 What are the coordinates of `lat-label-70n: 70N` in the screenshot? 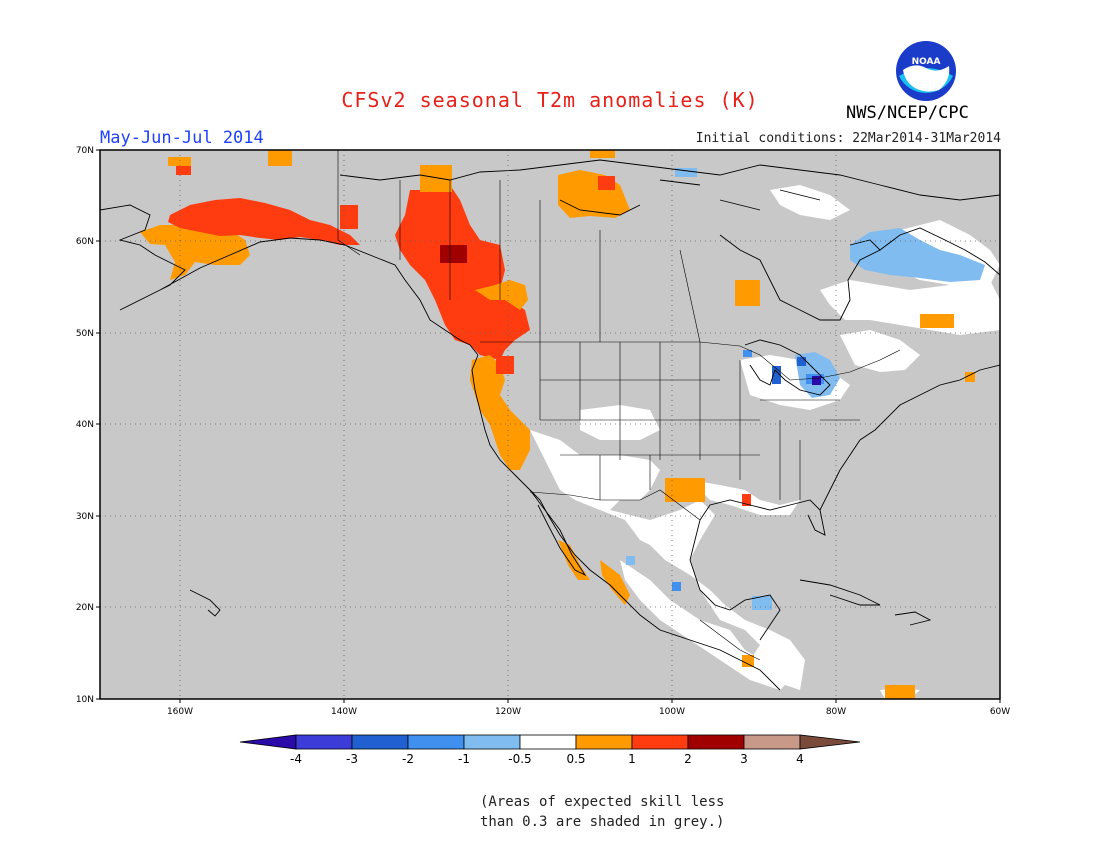 It's located at (85, 151).